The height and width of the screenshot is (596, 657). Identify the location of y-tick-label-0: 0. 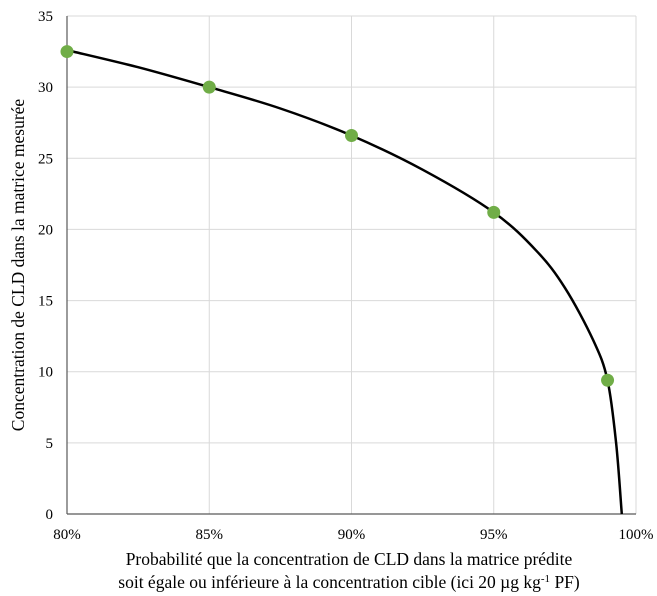
(50, 515).